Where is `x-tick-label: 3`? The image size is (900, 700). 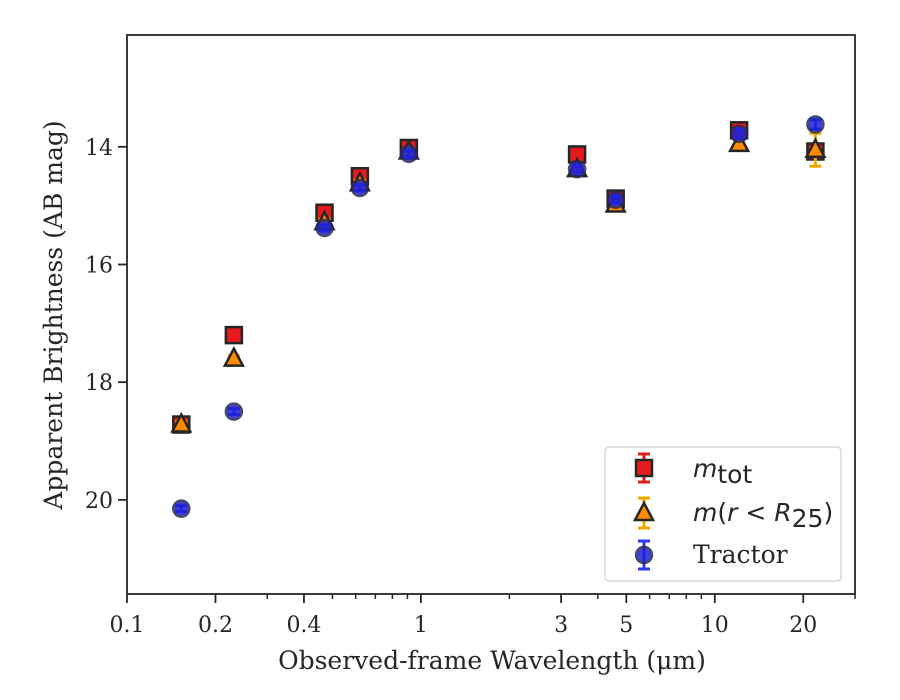 x-tick-label: 3 is located at coordinates (561, 625).